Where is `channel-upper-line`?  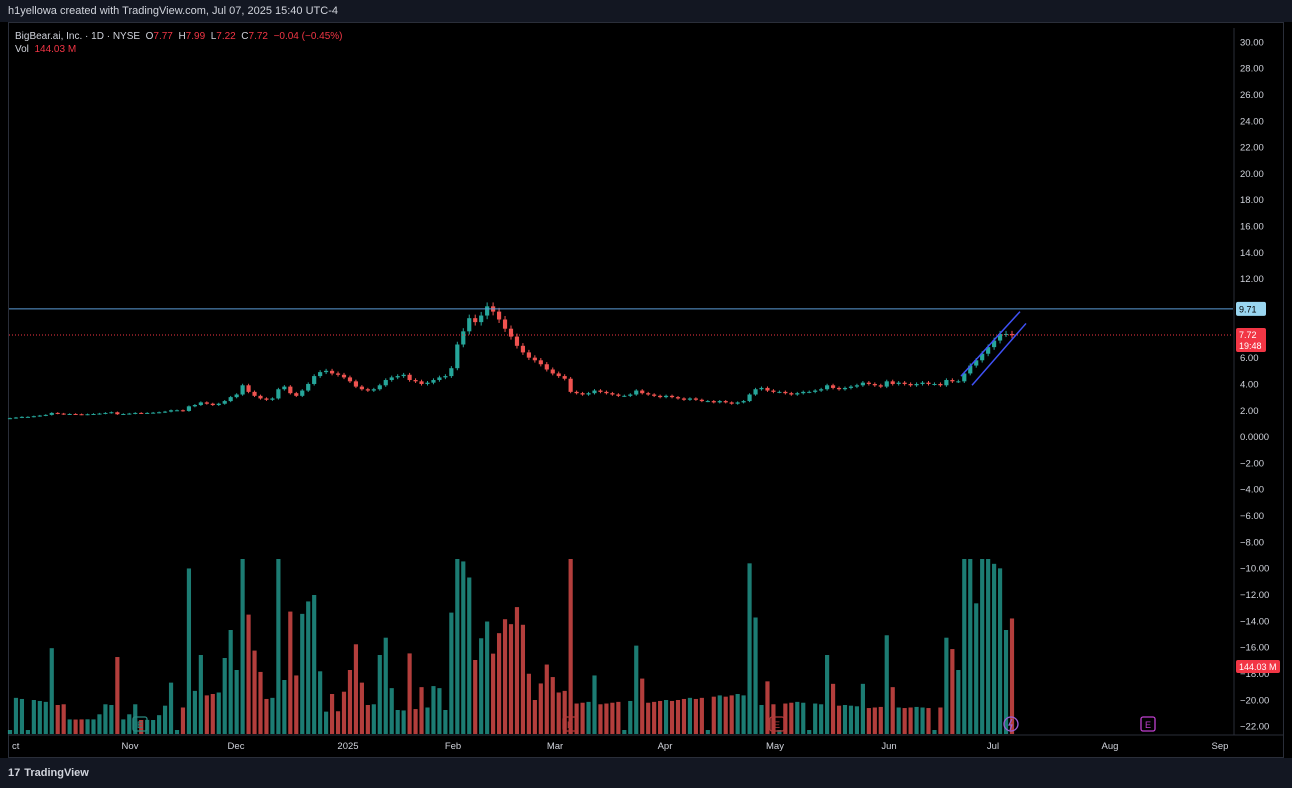 channel-upper-line is located at coordinates (990, 344).